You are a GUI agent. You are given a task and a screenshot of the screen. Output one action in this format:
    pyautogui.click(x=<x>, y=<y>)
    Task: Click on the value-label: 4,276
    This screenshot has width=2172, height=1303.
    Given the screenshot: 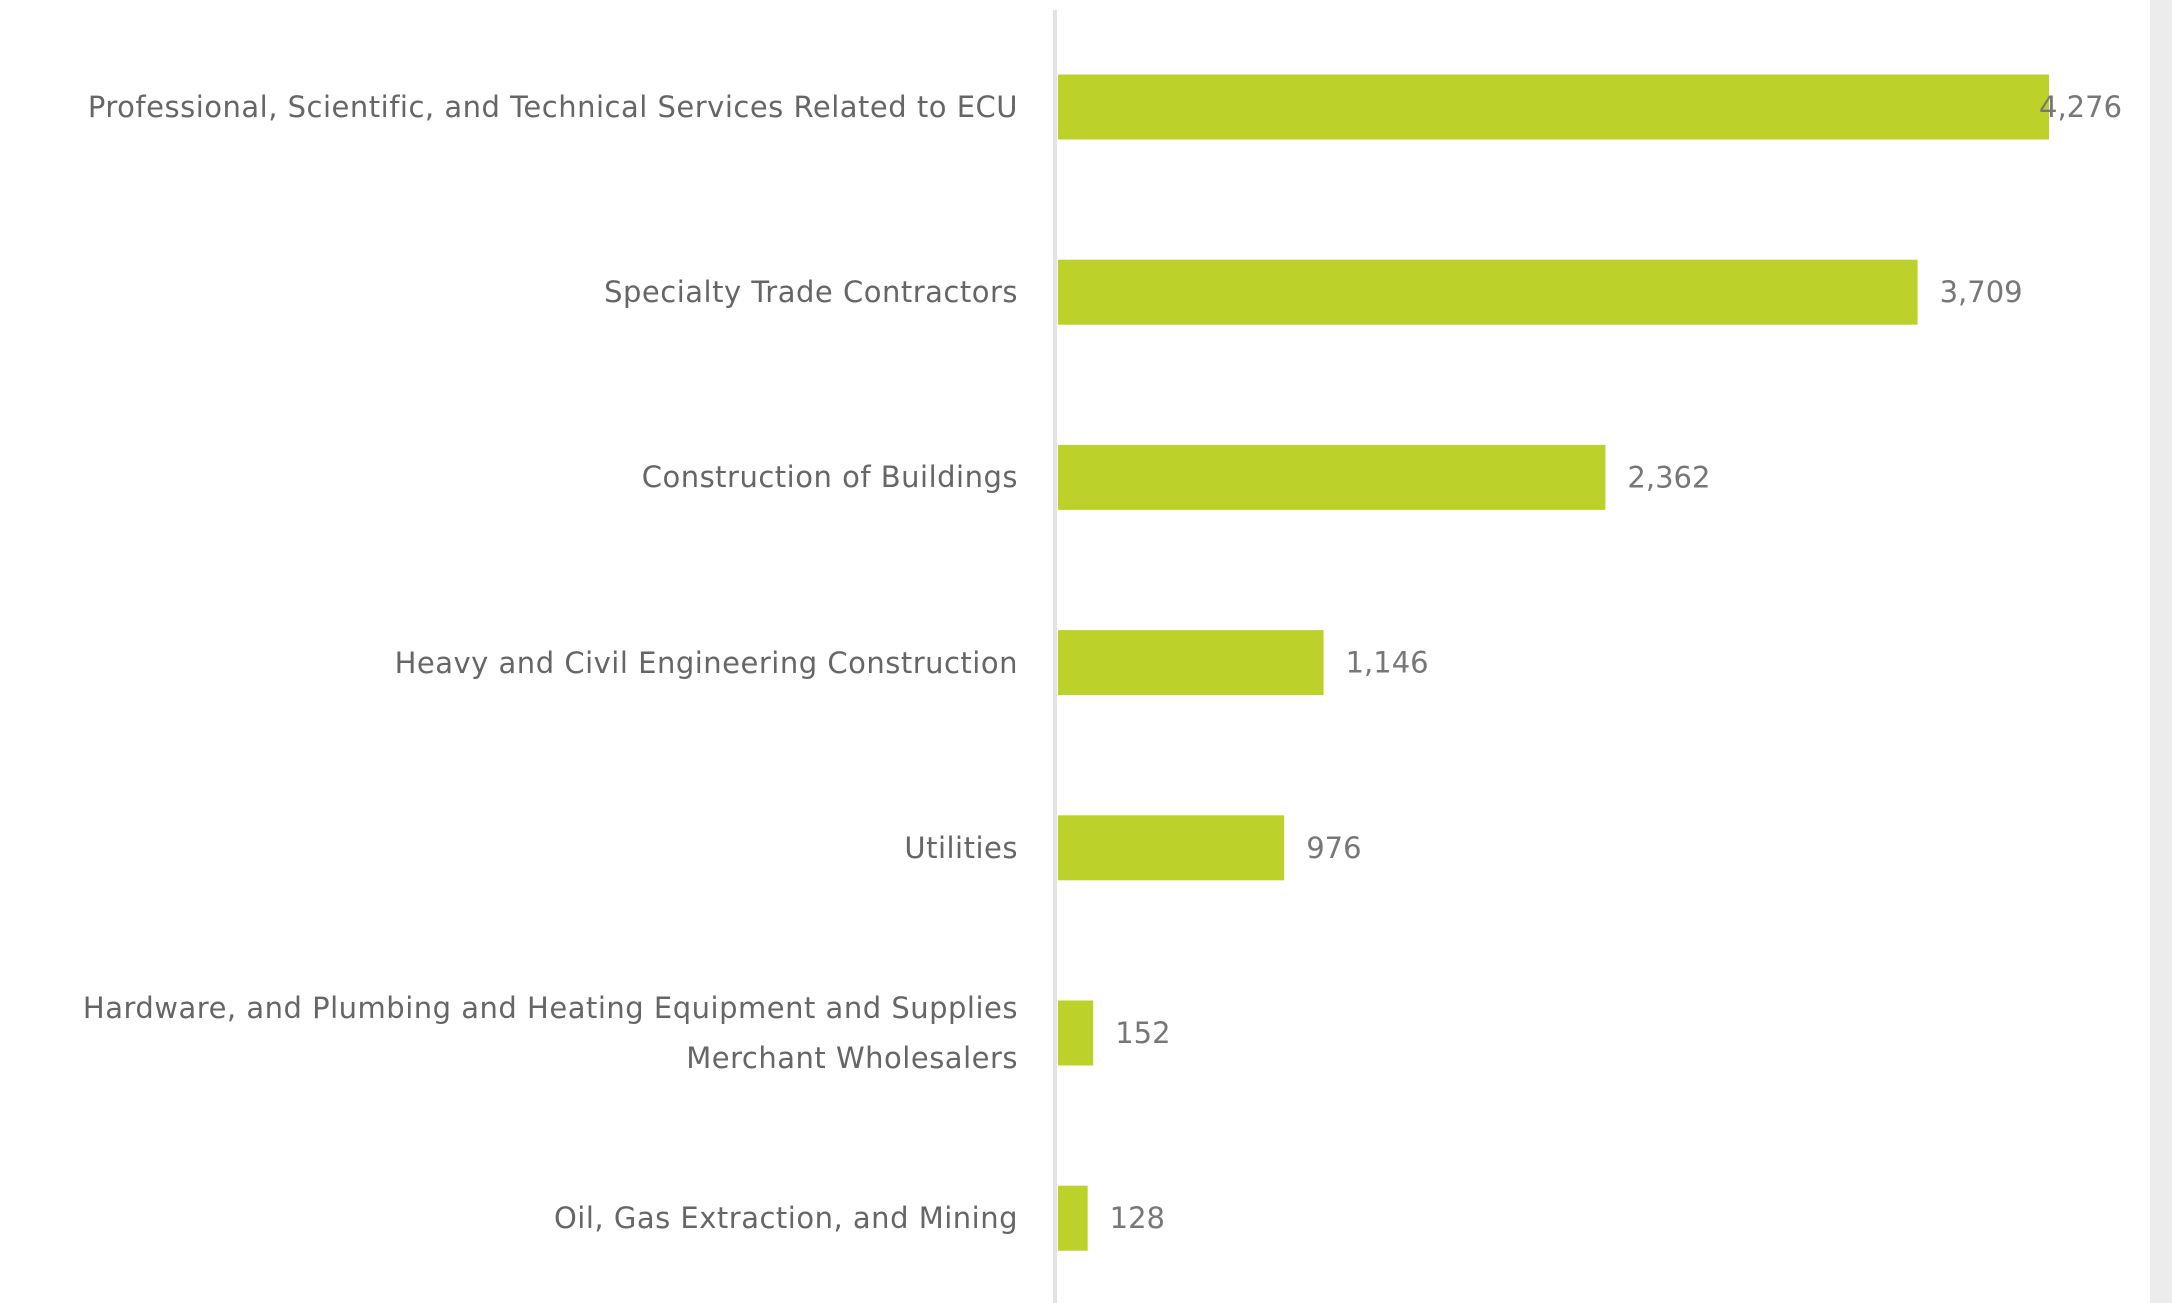 What is the action you would take?
    pyautogui.click(x=2080, y=107)
    